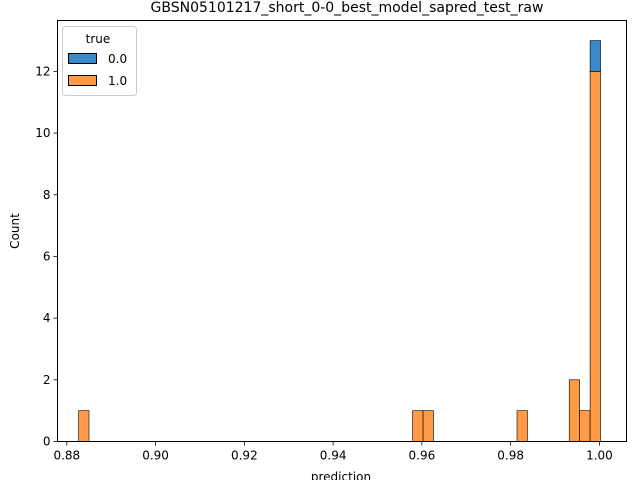  Describe the element at coordinates (244, 456) in the screenshot. I see `x-tick-label-2: 0.92` at that location.